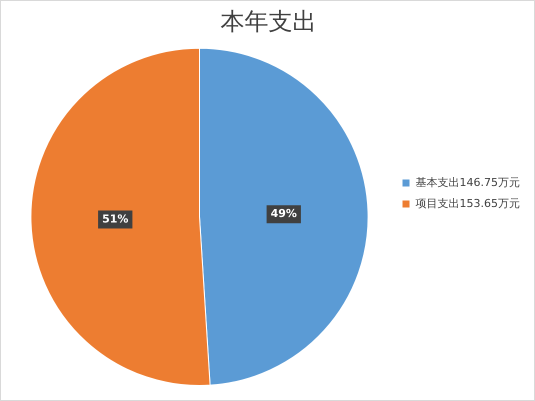  Describe the element at coordinates (283, 213) in the screenshot. I see `data-label: 49%` at that location.